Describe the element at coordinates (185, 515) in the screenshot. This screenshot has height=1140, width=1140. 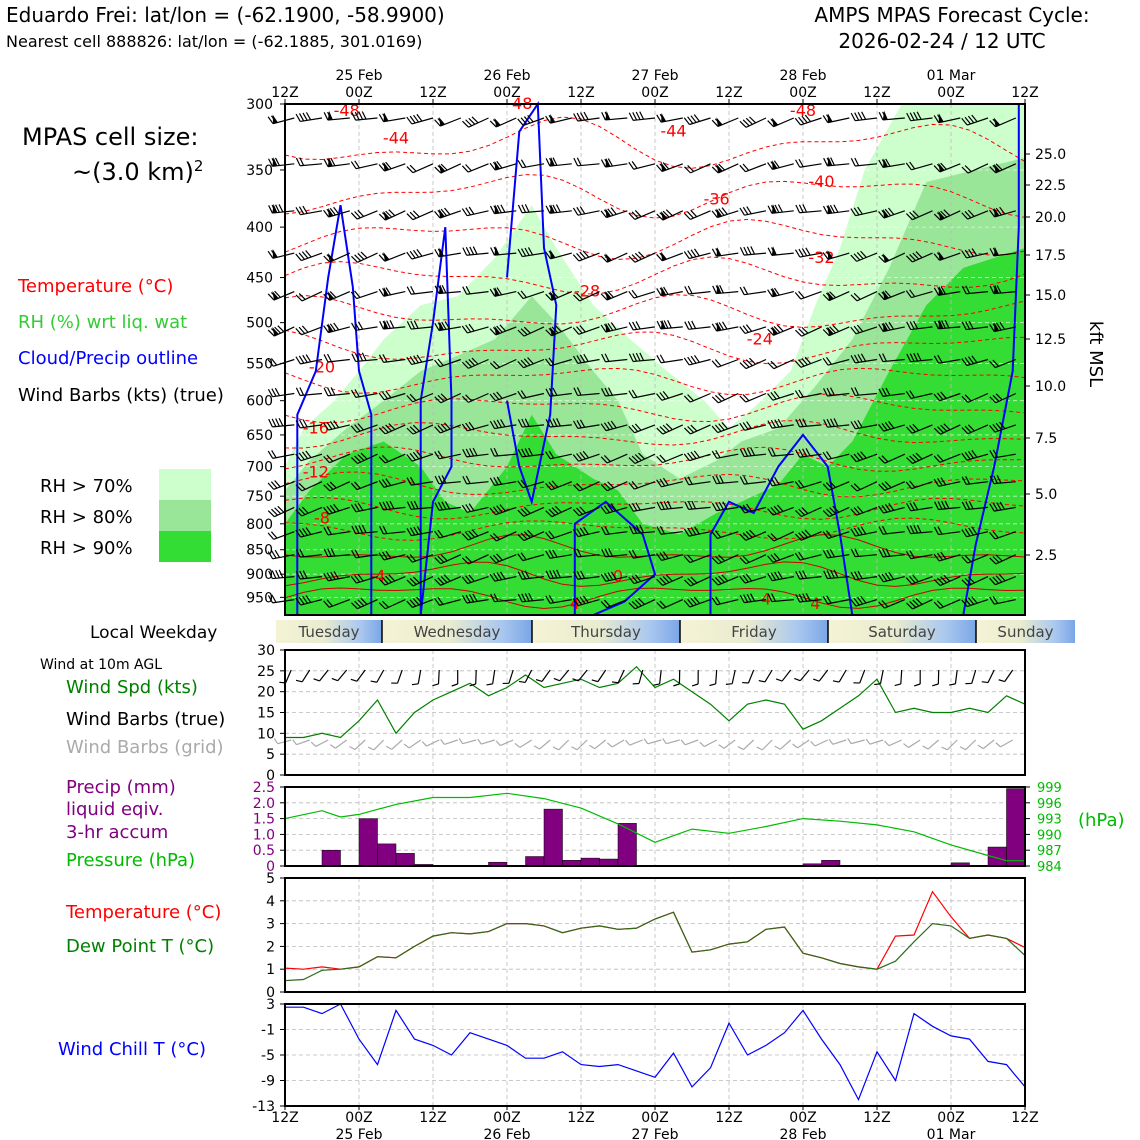
I see `legend-rh80-swatch` at that location.